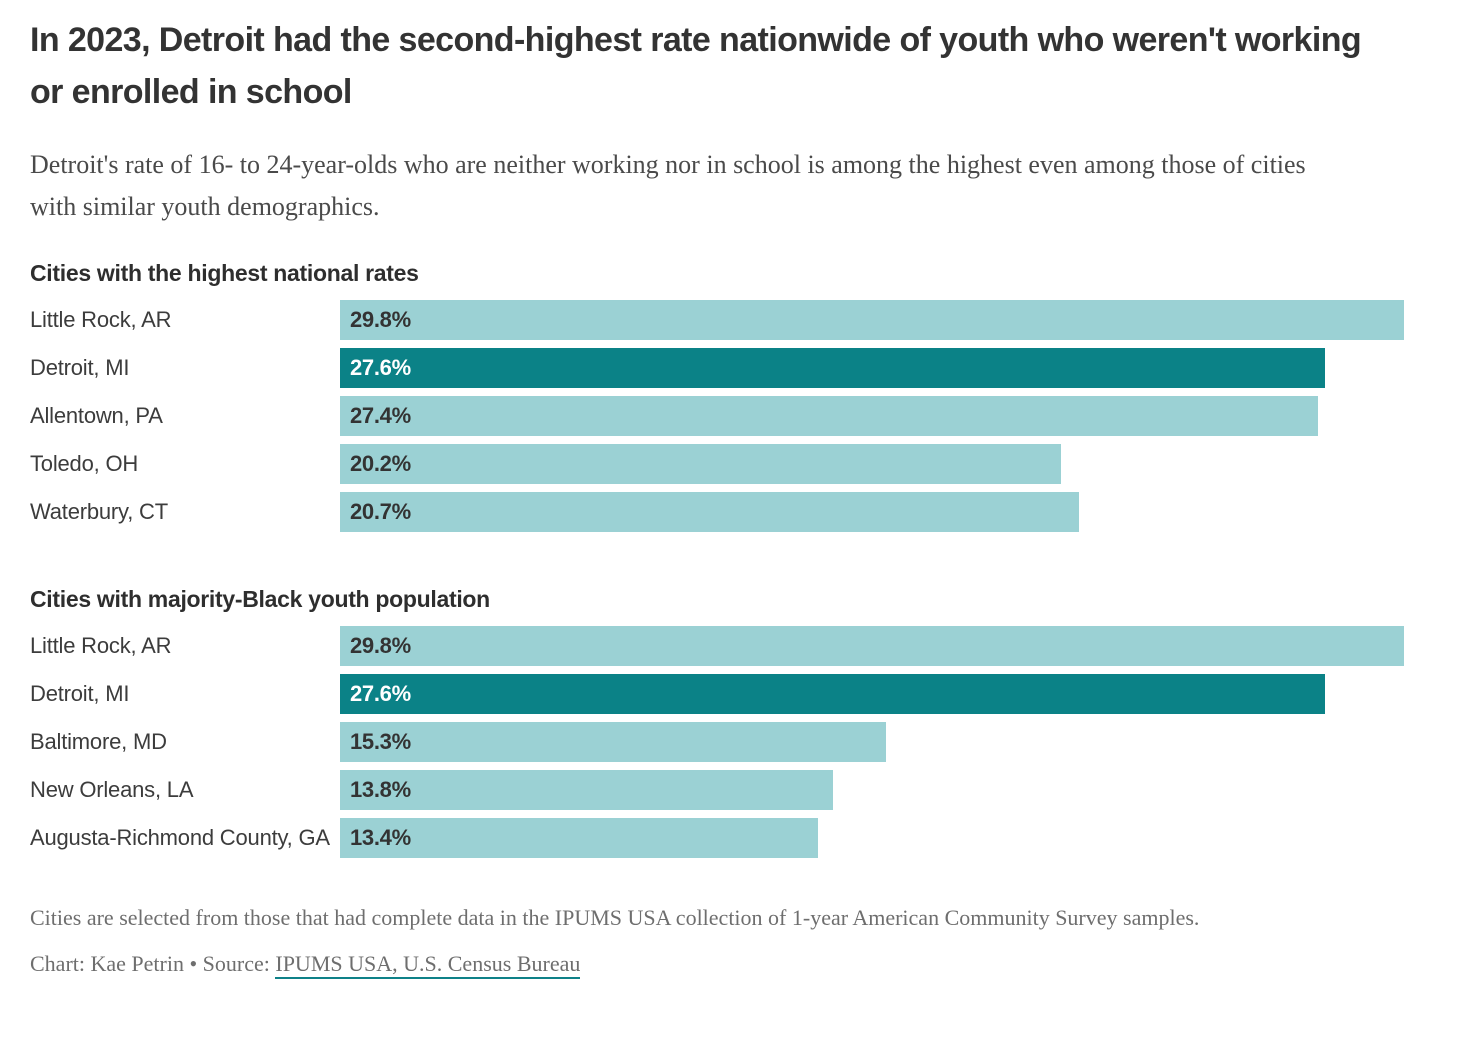 Image resolution: width=1478 pixels, height=1046 pixels. Describe the element at coordinates (829, 416) in the screenshot. I see `bar: 27.4%` at that location.